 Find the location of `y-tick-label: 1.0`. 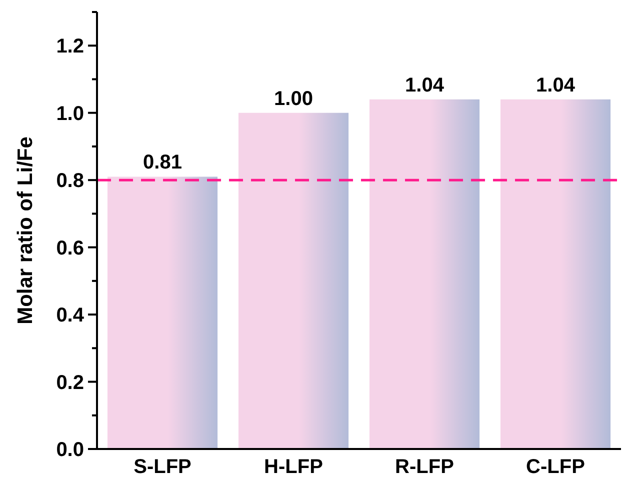

y-tick-label: 1.0 is located at coordinates (70, 113).